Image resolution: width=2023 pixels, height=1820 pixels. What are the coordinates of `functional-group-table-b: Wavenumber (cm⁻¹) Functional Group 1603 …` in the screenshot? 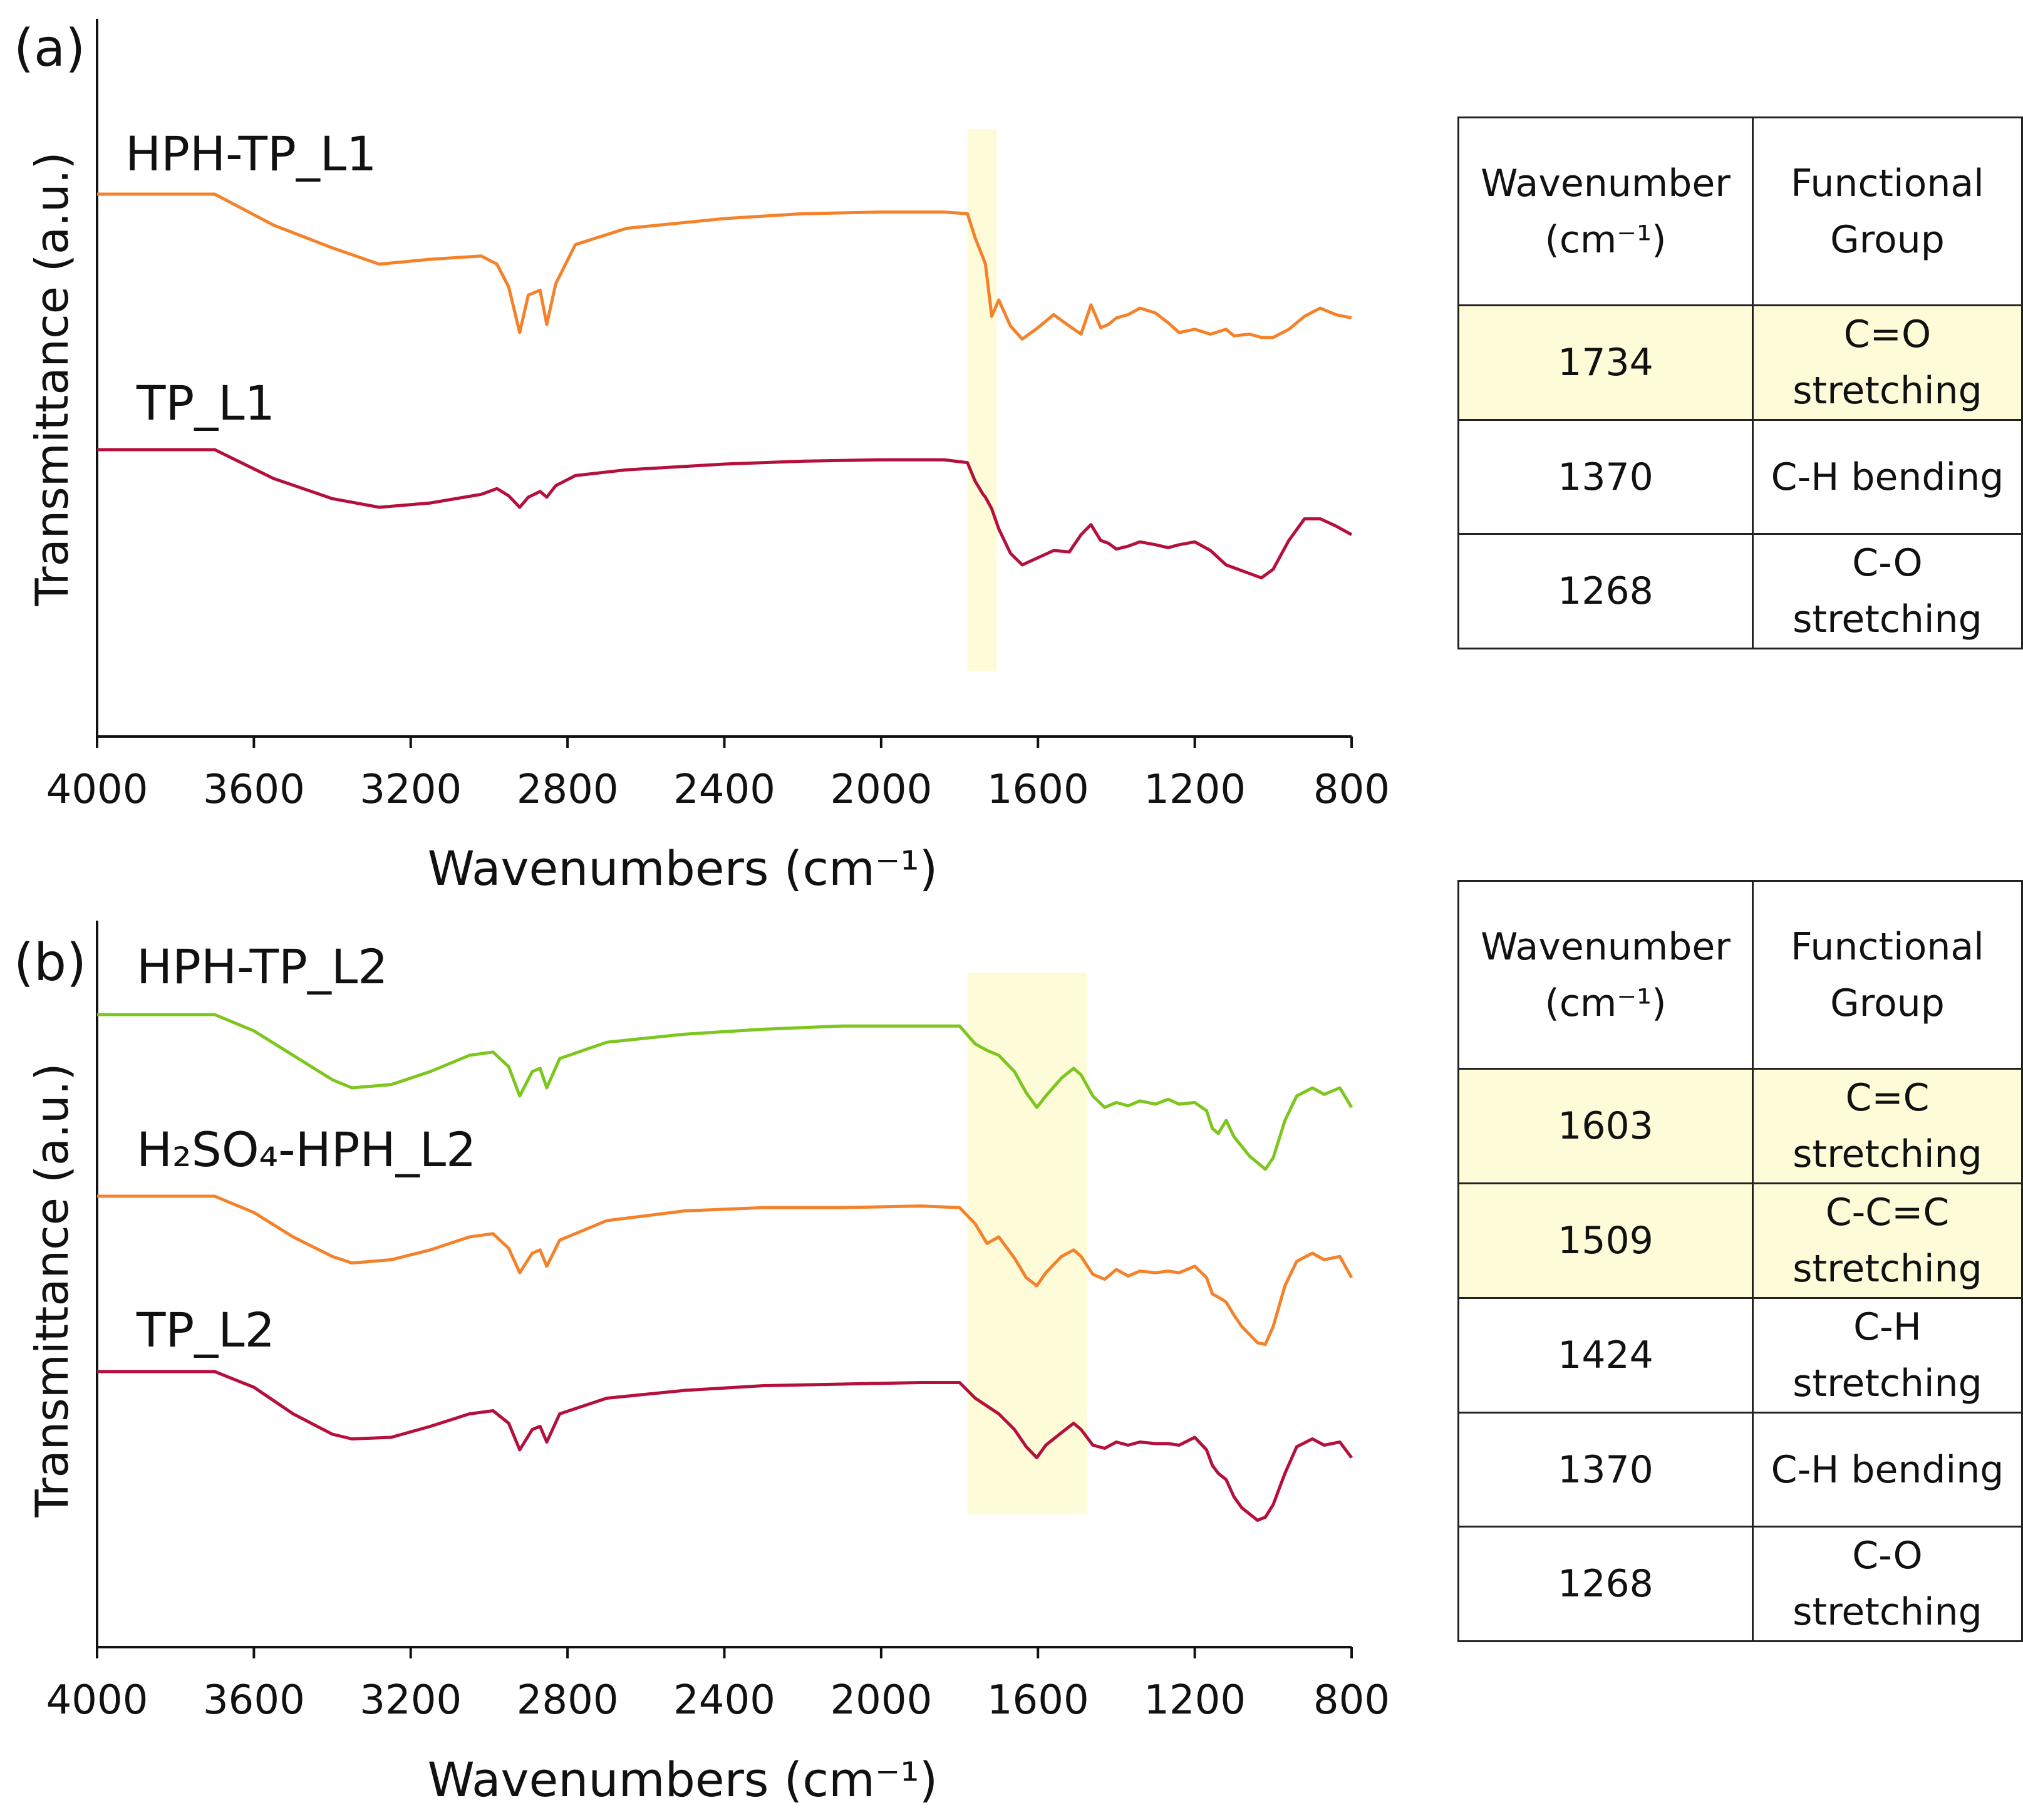 It's located at (1740, 1261).